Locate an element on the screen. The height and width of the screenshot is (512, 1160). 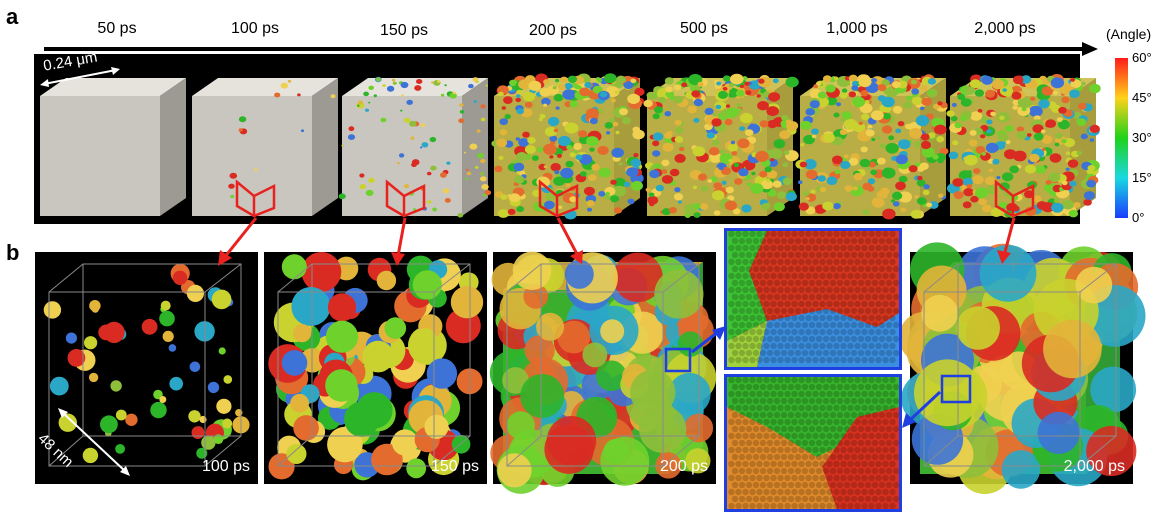
grain-render-200ps is located at coordinates (603, 372).